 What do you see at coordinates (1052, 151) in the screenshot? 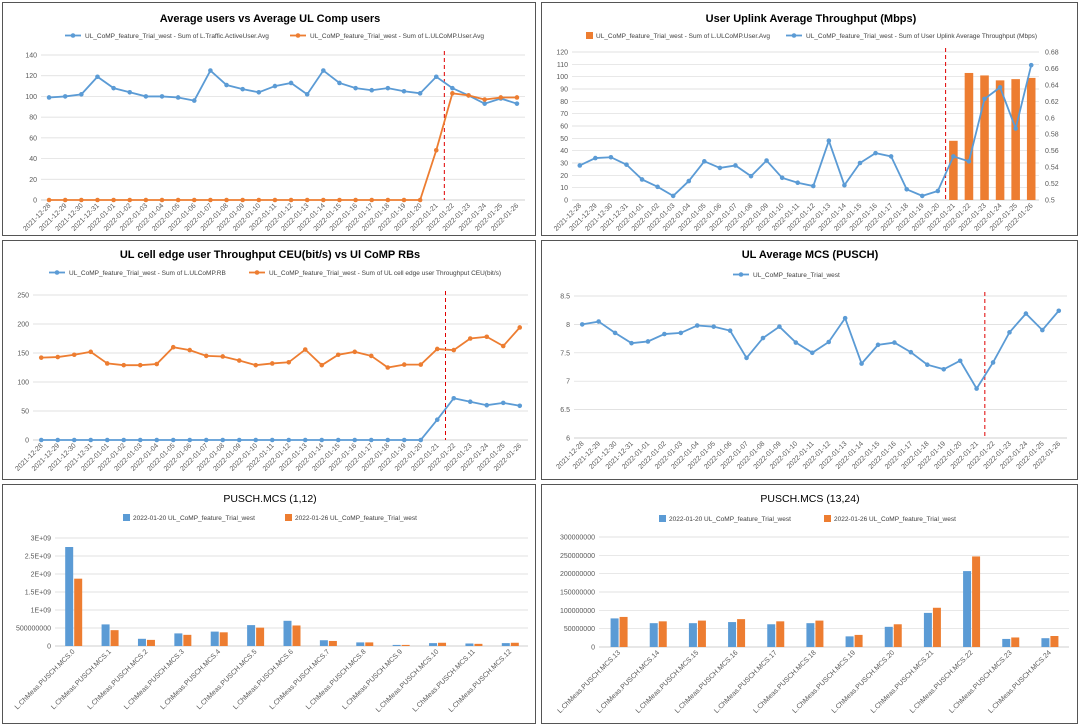
I see `y2-tick-label: 0.56` at bounding box center [1052, 151].